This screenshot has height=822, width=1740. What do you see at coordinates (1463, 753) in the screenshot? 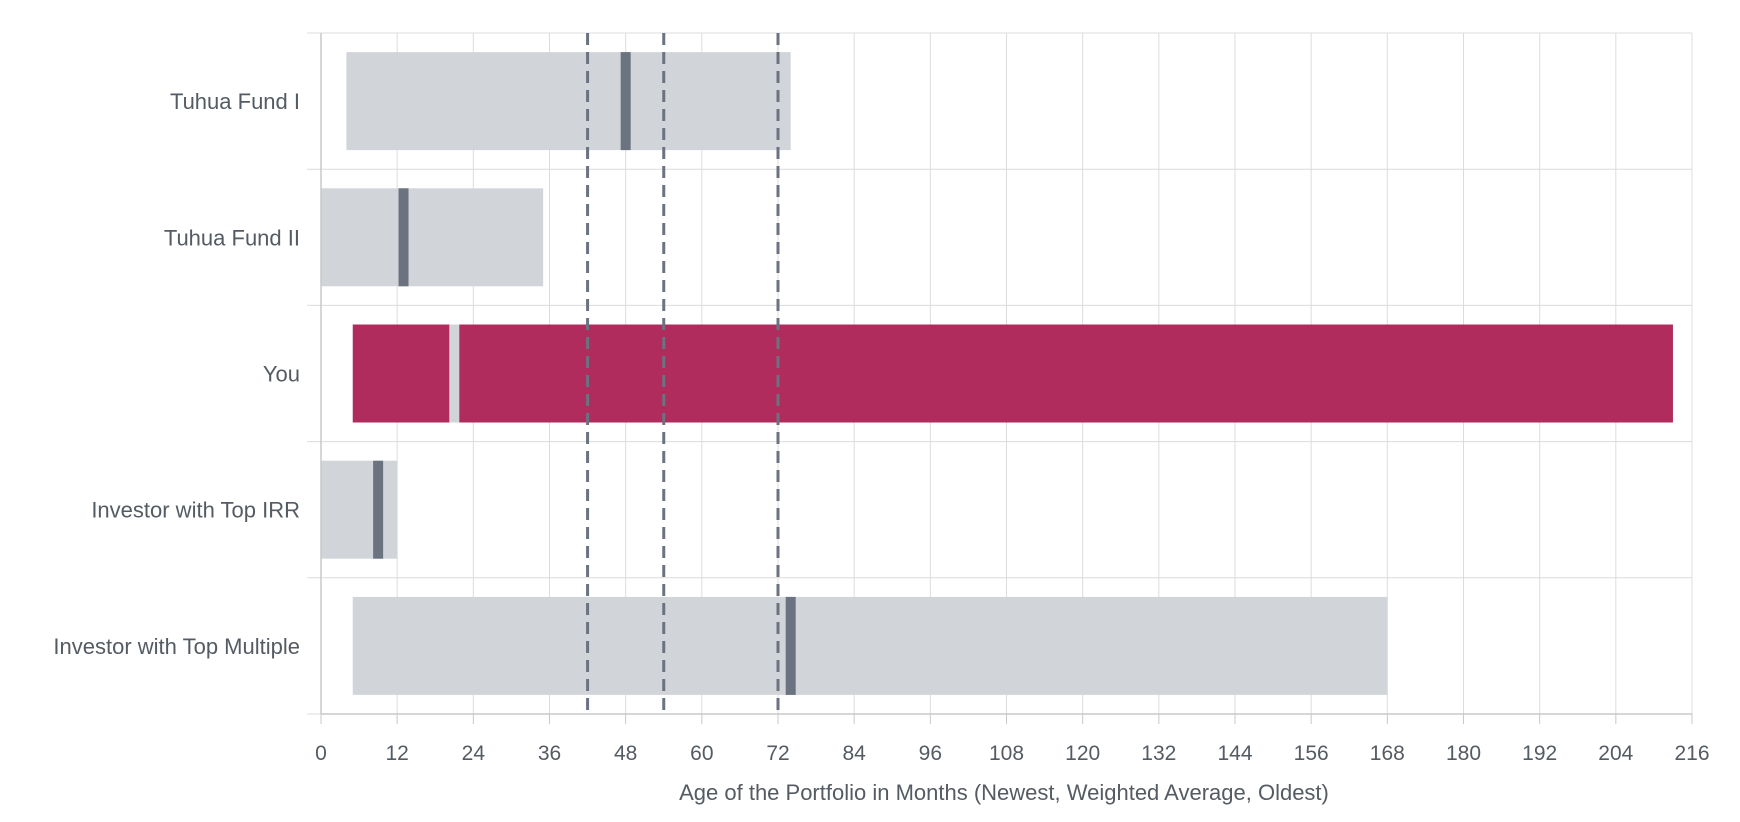
I see `x-tick-label: 180` at bounding box center [1463, 753].